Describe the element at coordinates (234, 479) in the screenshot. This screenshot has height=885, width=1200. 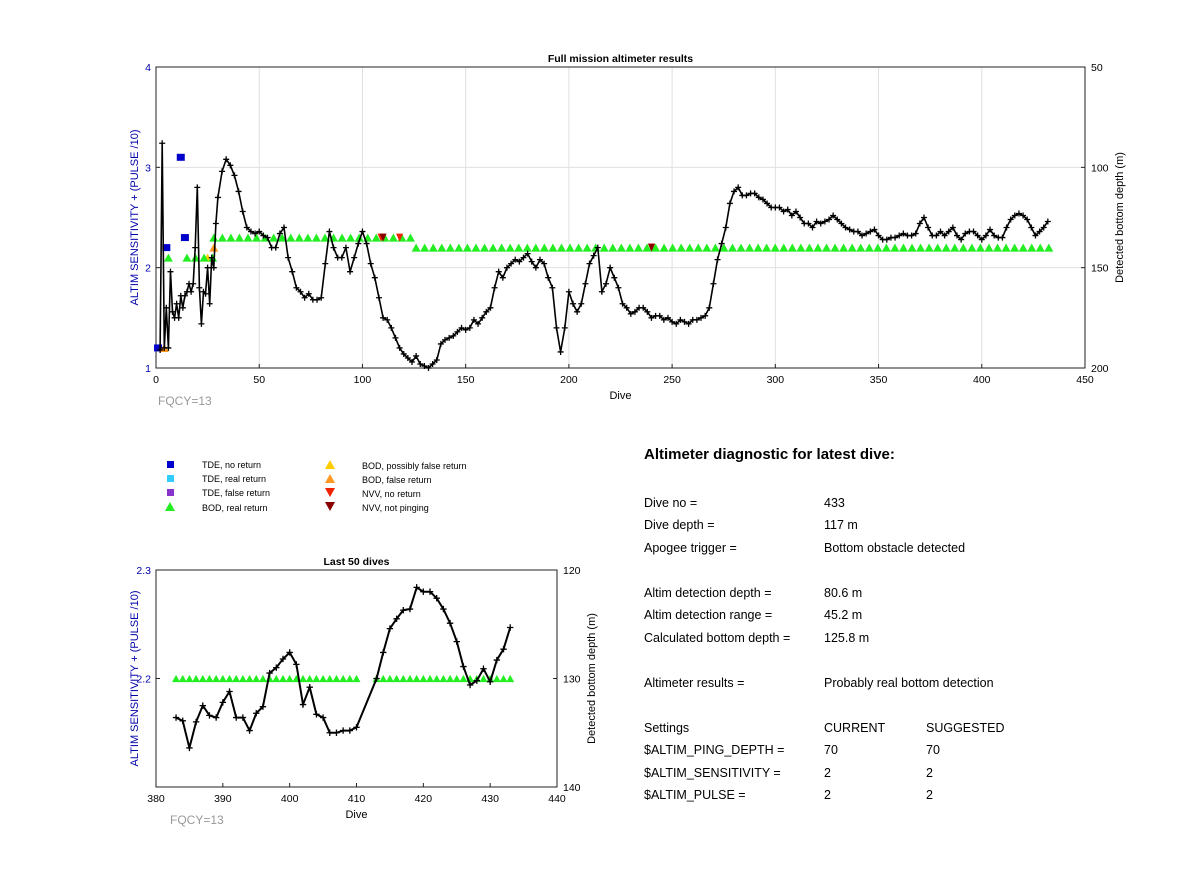
I see `legend-label: TDE, real return` at that location.